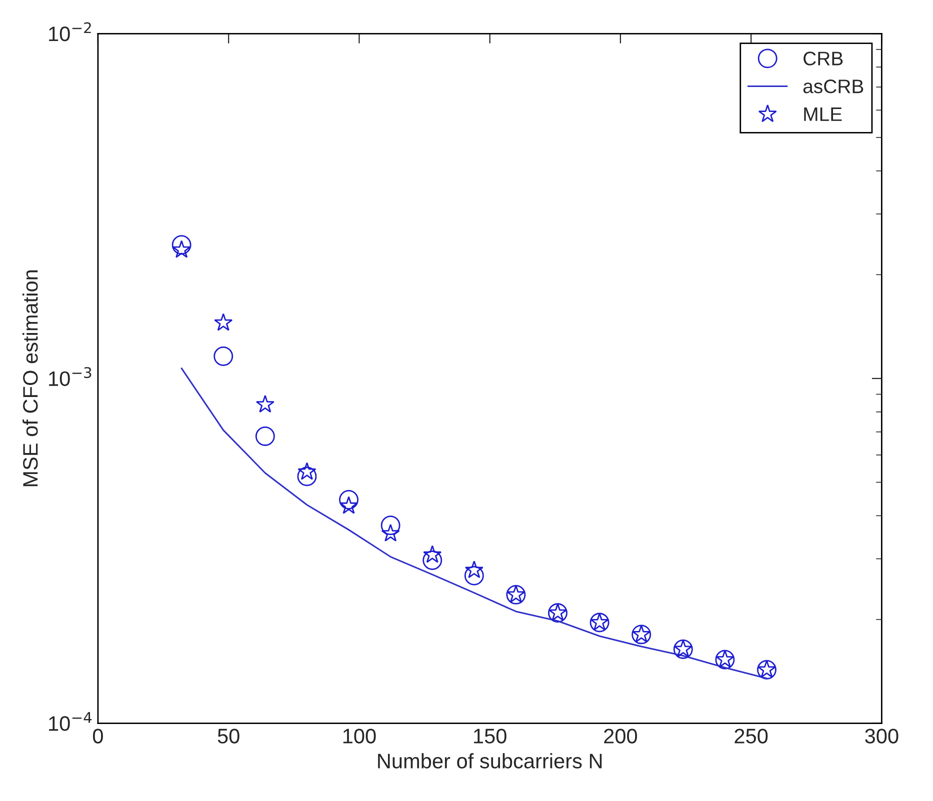  I want to click on legend-label: CRB, so click(823, 59).